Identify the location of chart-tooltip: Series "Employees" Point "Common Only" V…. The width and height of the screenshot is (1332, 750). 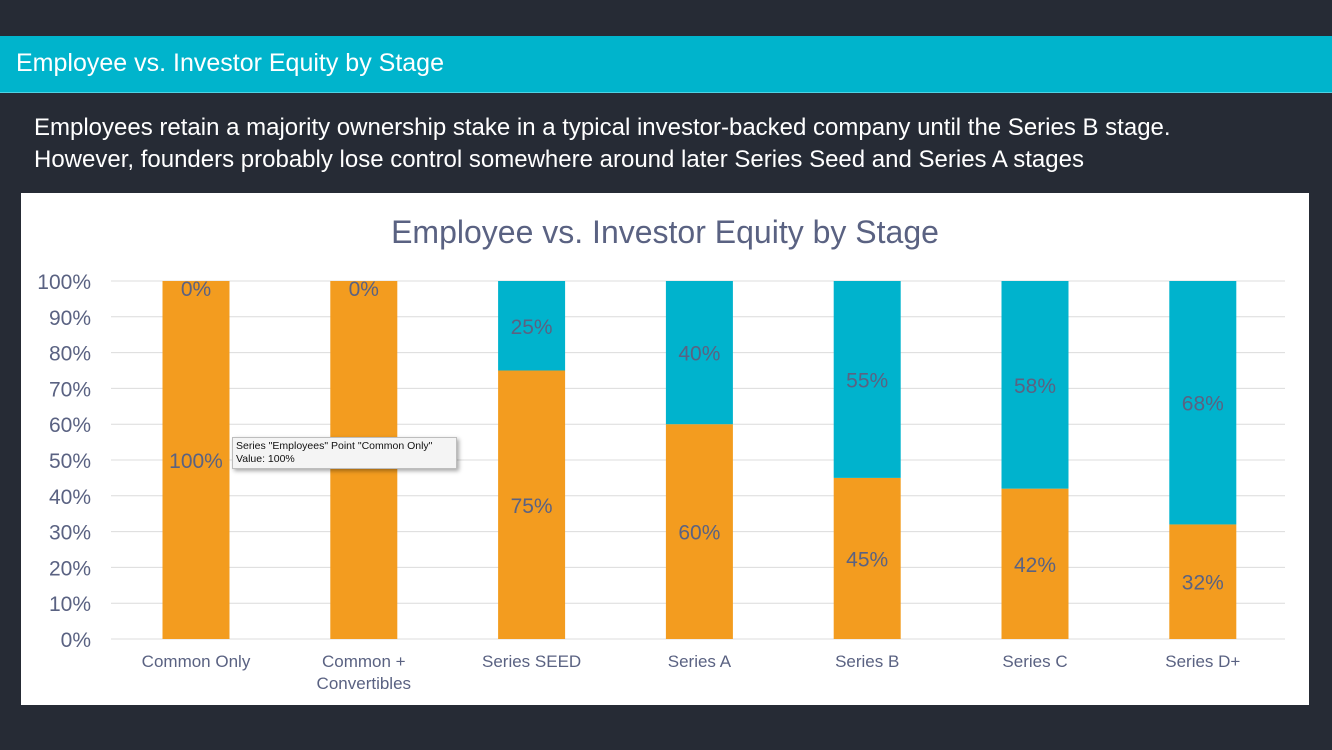
(344, 453).